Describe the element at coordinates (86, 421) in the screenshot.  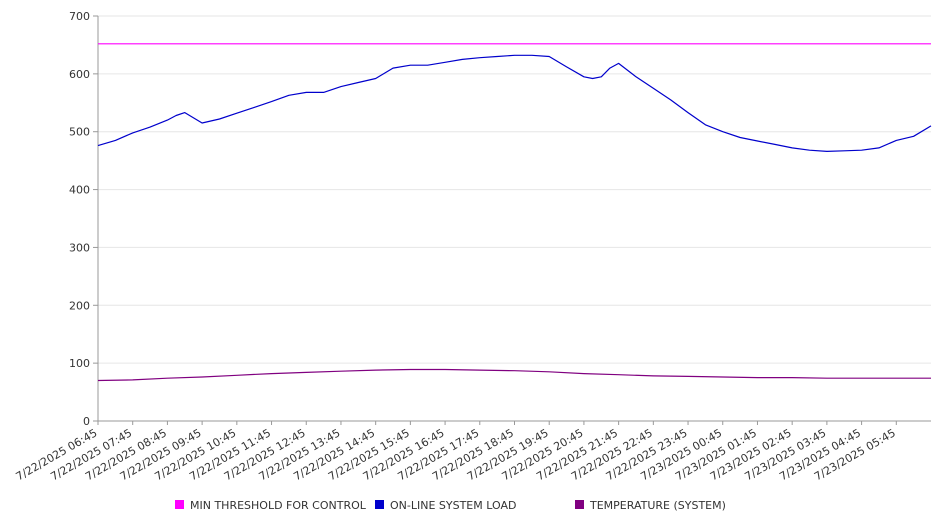
I see `y-tick-label: 0` at that location.